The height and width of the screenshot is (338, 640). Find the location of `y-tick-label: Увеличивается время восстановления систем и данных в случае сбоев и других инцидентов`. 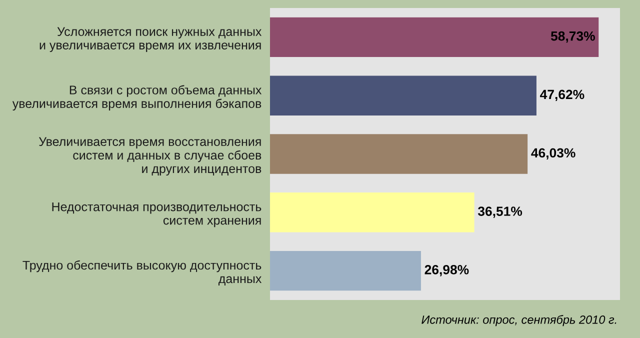

y-tick-label: Увеличивается время восстановления систем и данных в случае сбоев и других инцидентов is located at coordinates (150, 156).